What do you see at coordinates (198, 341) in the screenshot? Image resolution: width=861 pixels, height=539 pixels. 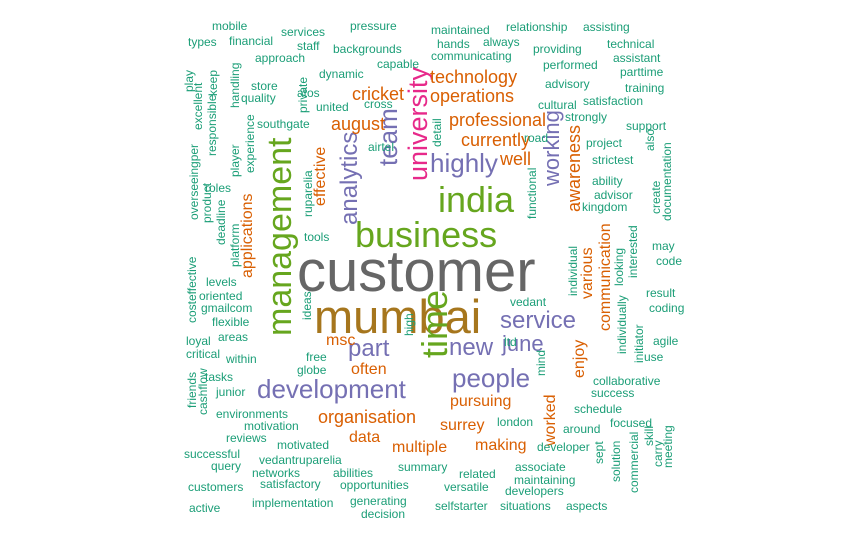 I see `word-loyal: loyal` at bounding box center [198, 341].